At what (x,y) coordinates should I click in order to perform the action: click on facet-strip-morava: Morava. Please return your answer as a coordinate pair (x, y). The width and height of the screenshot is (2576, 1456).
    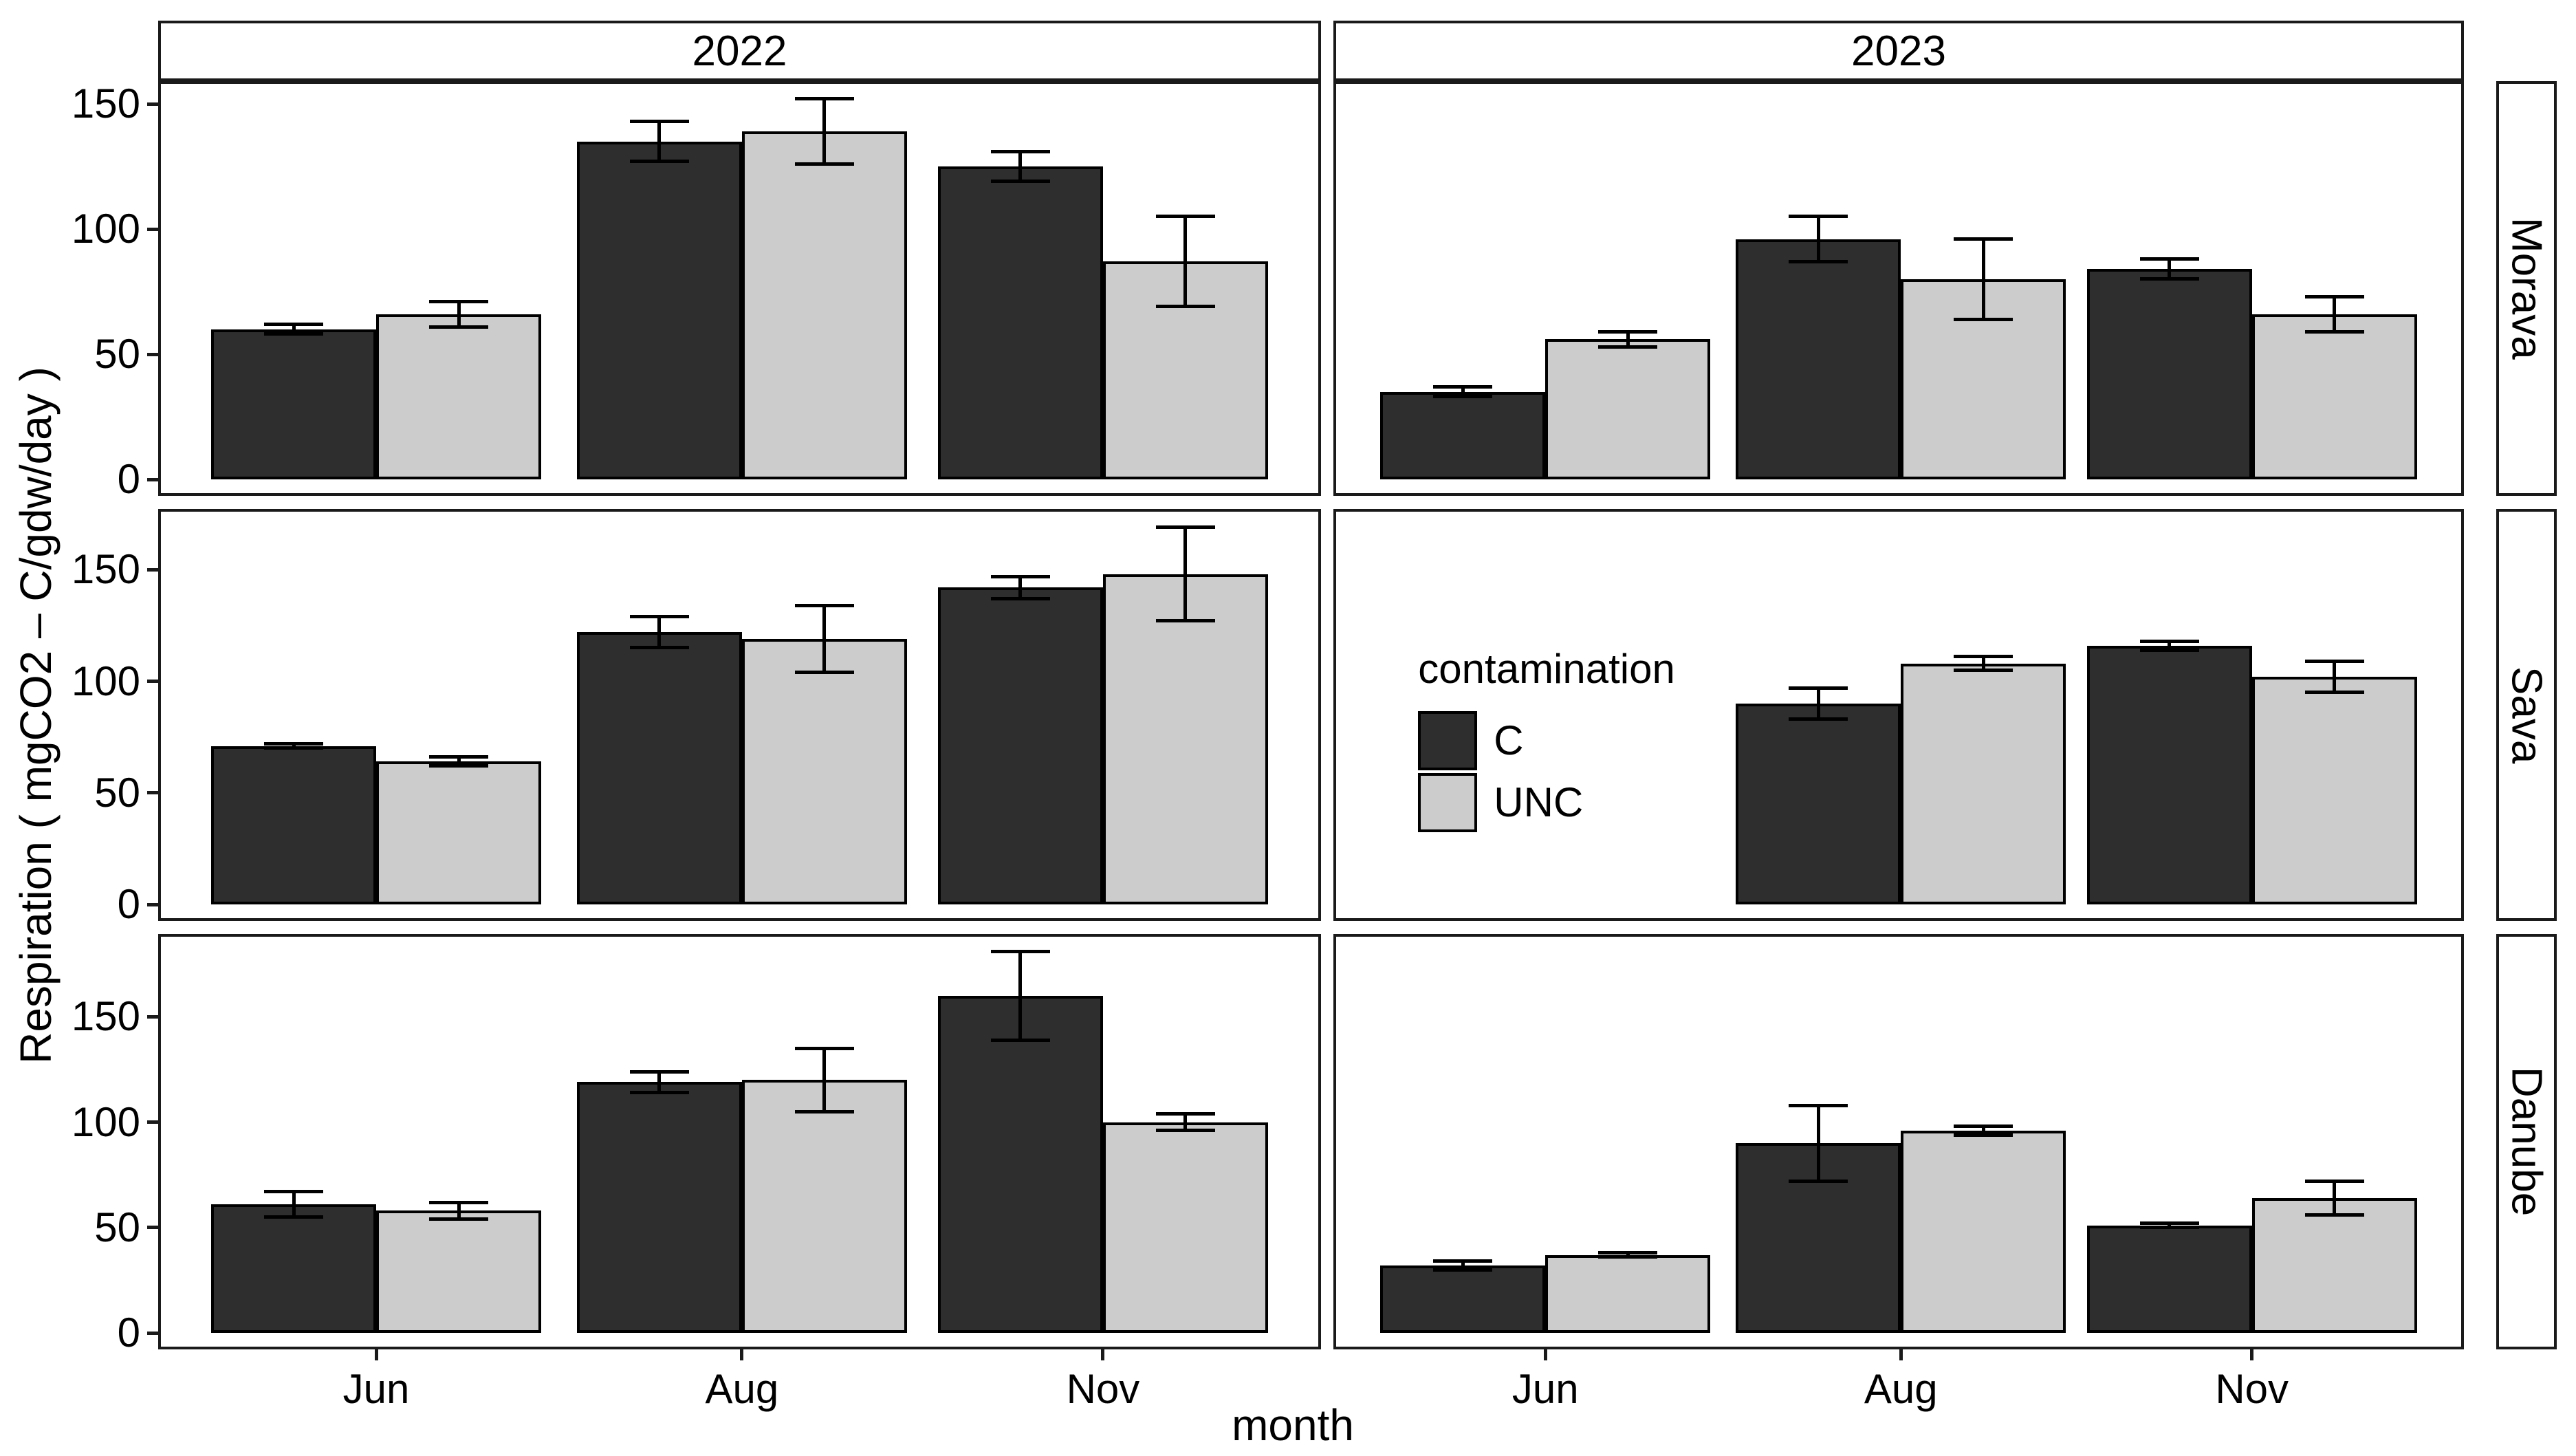
    Looking at the image, I should click on (2526, 288).